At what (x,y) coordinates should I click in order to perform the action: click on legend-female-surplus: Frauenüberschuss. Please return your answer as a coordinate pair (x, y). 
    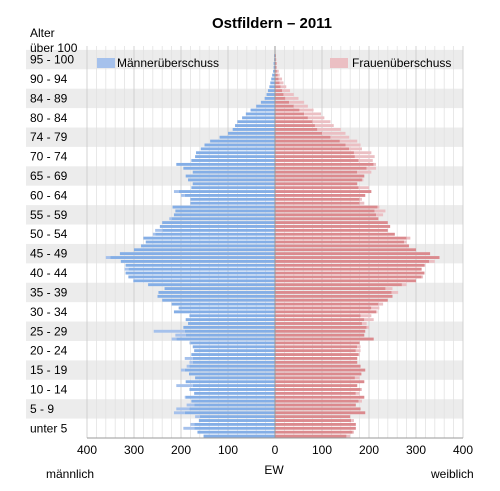
    Looking at the image, I should click on (390, 63).